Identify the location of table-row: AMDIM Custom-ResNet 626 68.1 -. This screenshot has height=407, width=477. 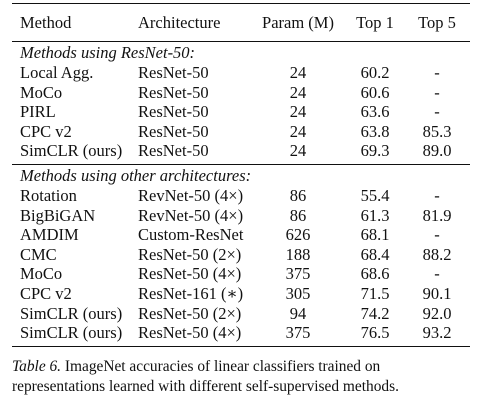
(241, 235).